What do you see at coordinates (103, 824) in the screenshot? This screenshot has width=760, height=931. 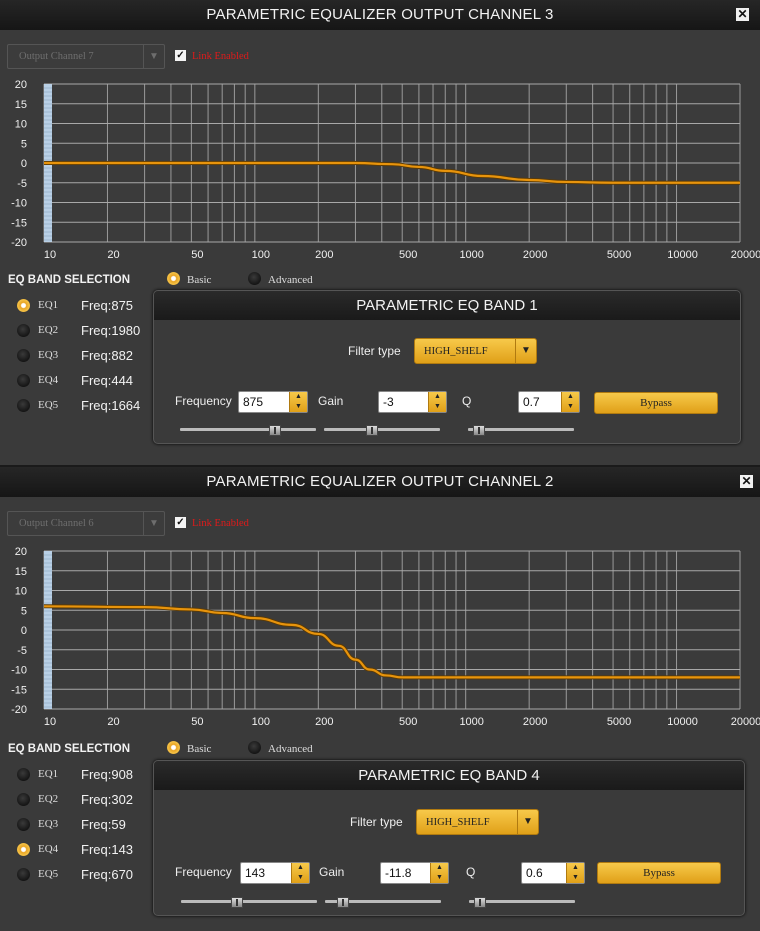 I see `eq-band-freq: Freq:59` at bounding box center [103, 824].